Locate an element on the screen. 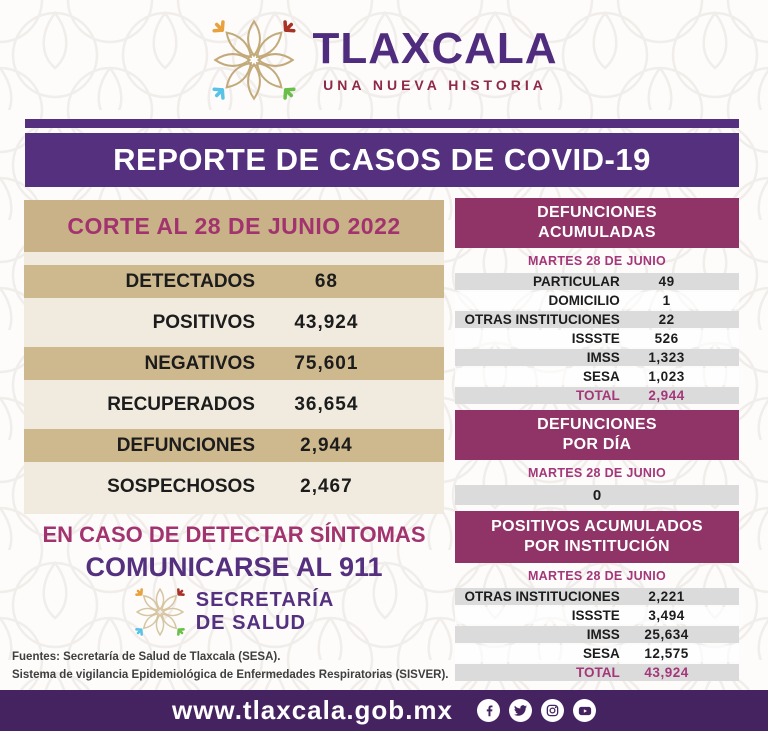 The width and height of the screenshot is (768, 731). table-row: ISSSTE 526 is located at coordinates (597, 338).